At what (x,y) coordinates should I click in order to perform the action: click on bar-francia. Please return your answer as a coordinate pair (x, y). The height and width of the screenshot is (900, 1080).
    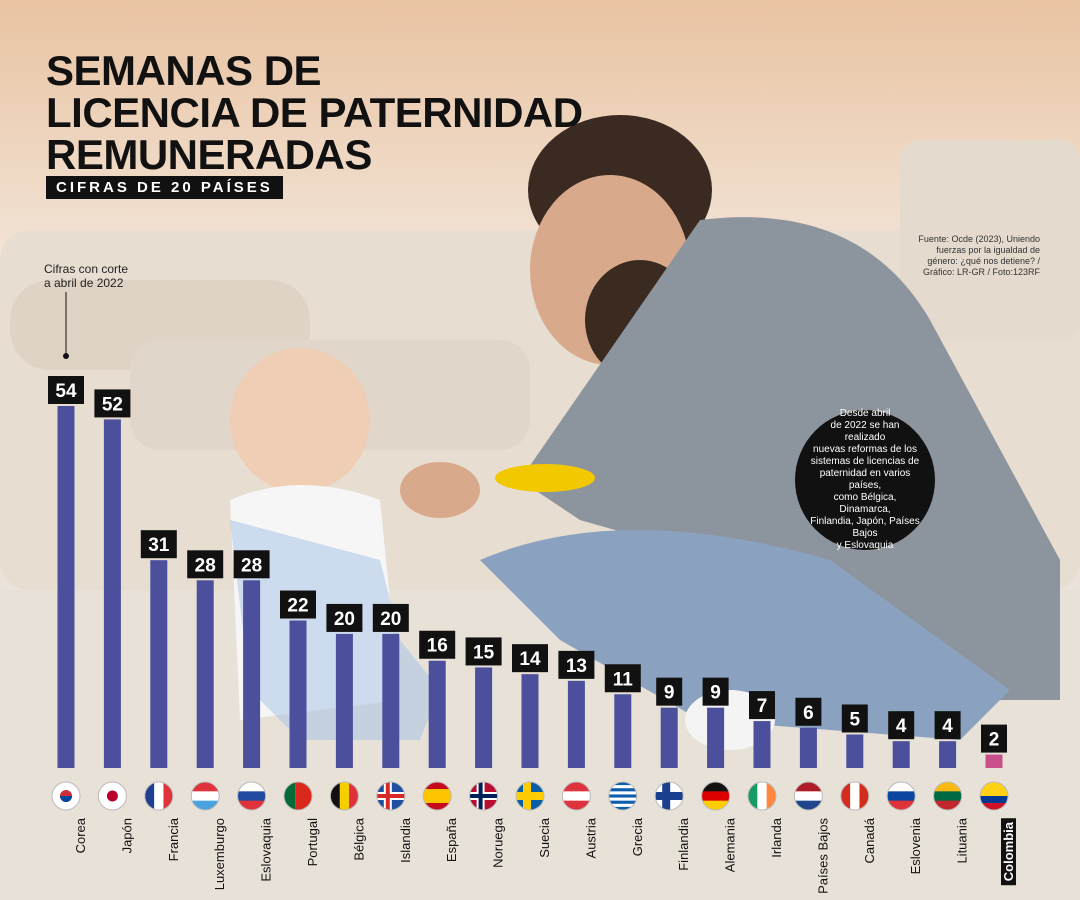
    Looking at the image, I should click on (159, 664).